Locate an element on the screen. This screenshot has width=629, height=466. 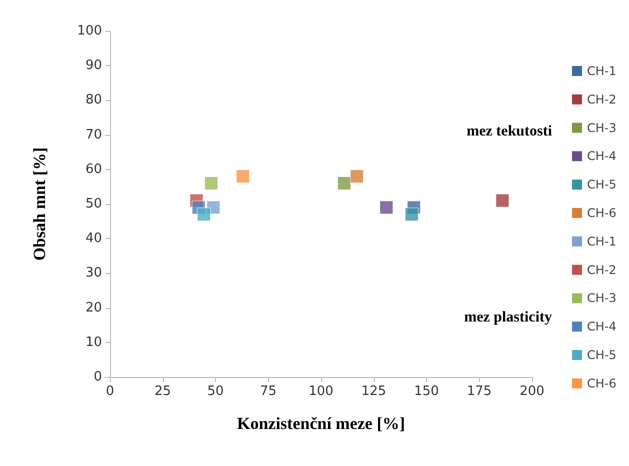
y-tick-label: 60 is located at coordinates (93, 169).